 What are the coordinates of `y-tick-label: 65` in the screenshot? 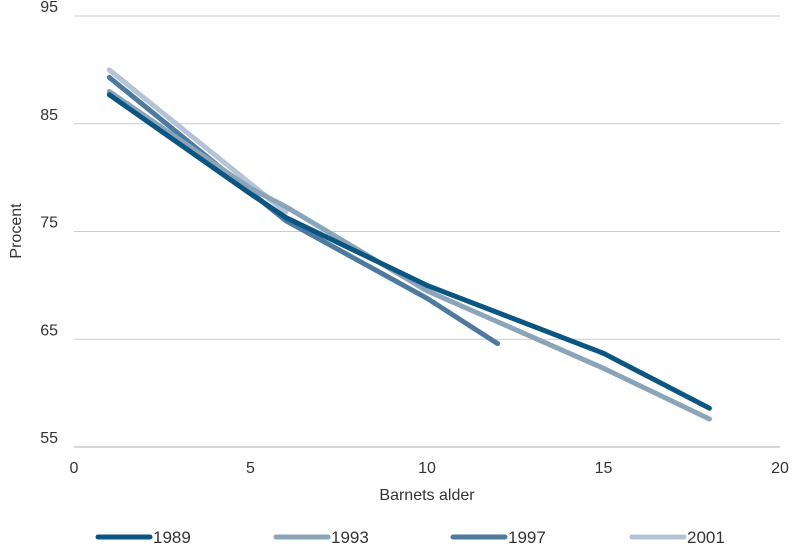 It's located at (49, 330).